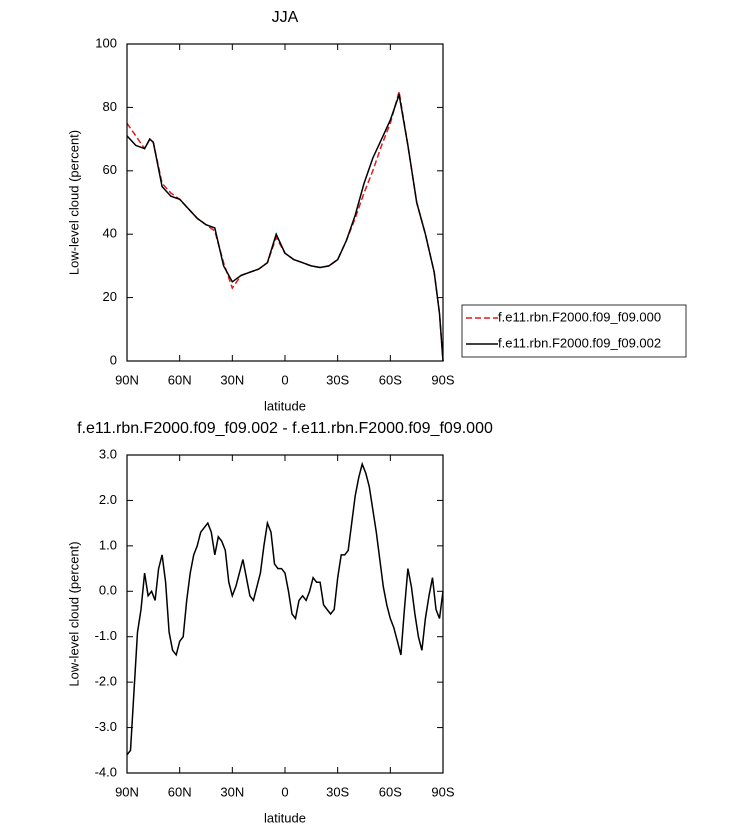 The height and width of the screenshot is (839, 733). What do you see at coordinates (574, 331) in the screenshot?
I see `legend-box` at bounding box center [574, 331].